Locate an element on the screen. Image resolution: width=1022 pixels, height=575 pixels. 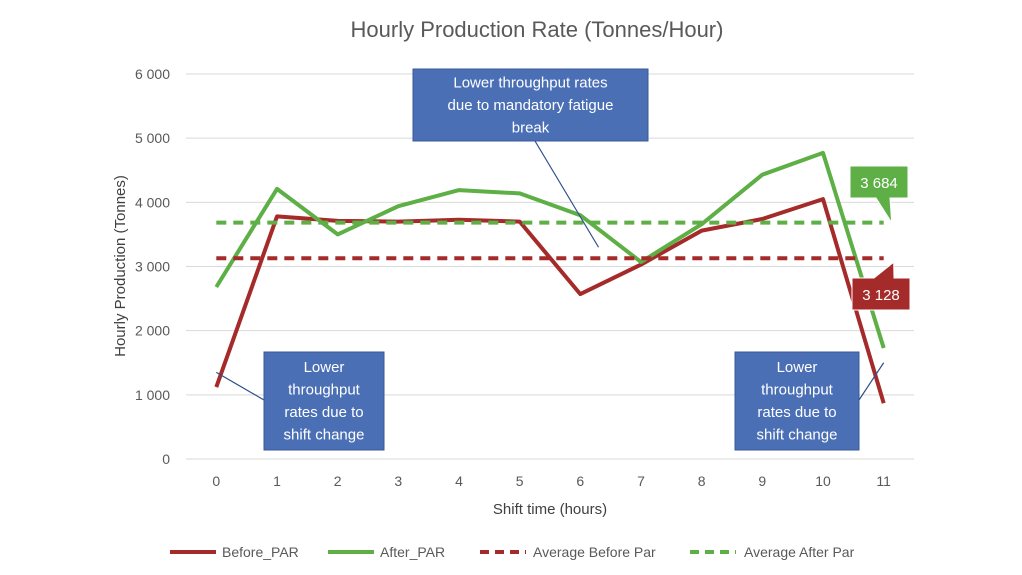
x-tick-label: 8 is located at coordinates (702, 481).